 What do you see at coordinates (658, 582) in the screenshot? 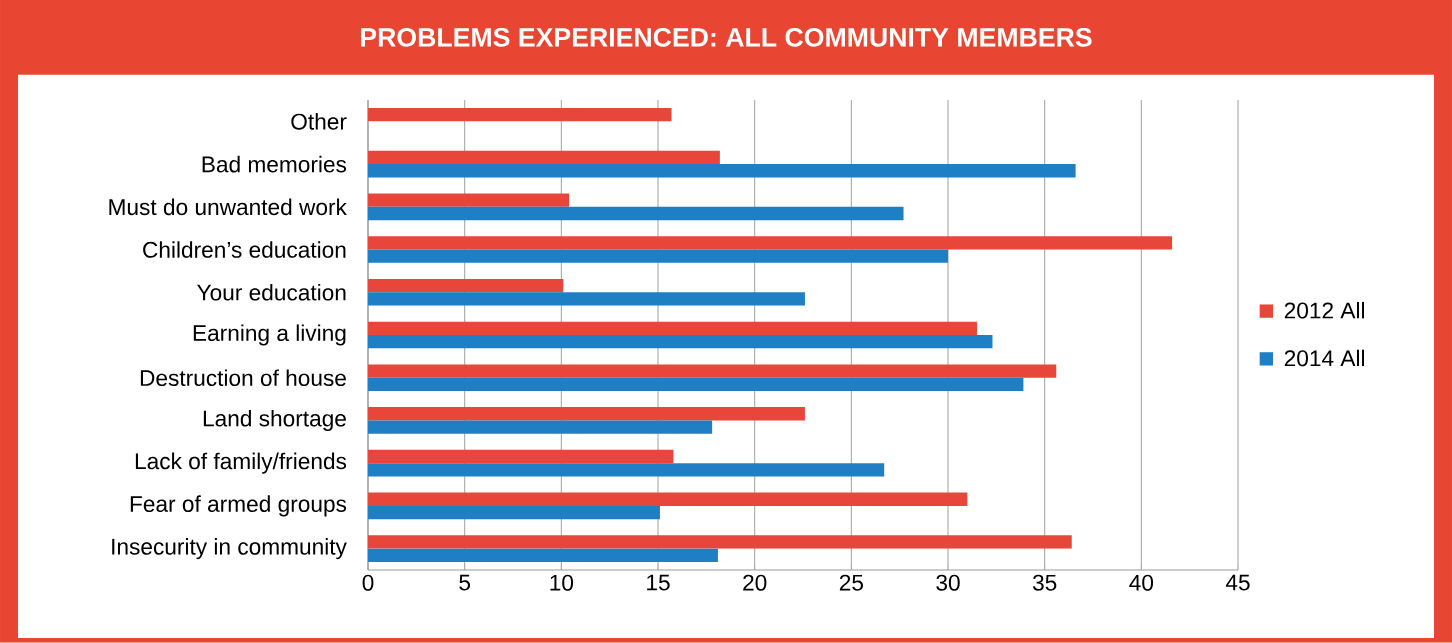
I see `x-tick-label: 15` at bounding box center [658, 582].